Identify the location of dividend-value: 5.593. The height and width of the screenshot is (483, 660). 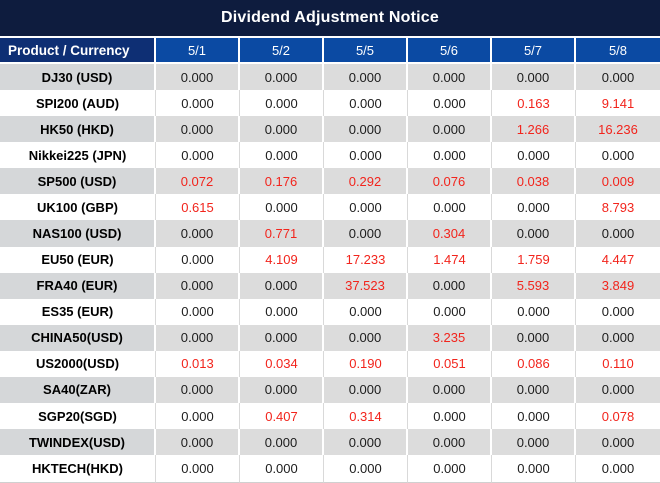
(534, 285).